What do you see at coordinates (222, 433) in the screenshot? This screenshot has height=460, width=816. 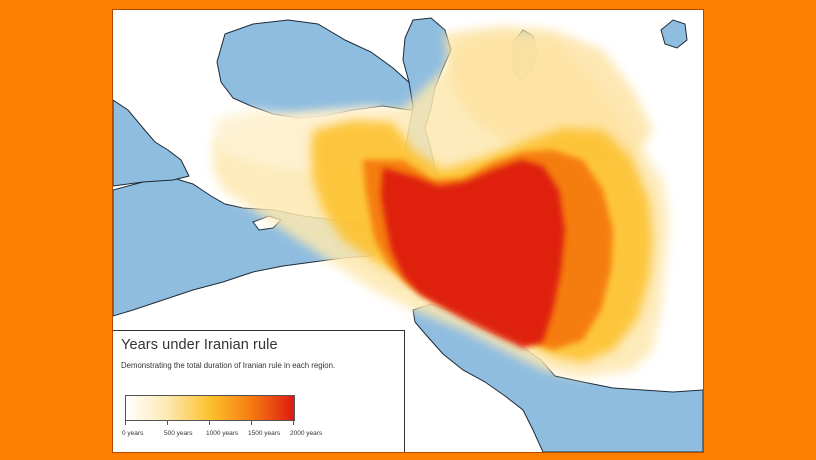 I see `scale-label-1000: 1000 years` at bounding box center [222, 433].